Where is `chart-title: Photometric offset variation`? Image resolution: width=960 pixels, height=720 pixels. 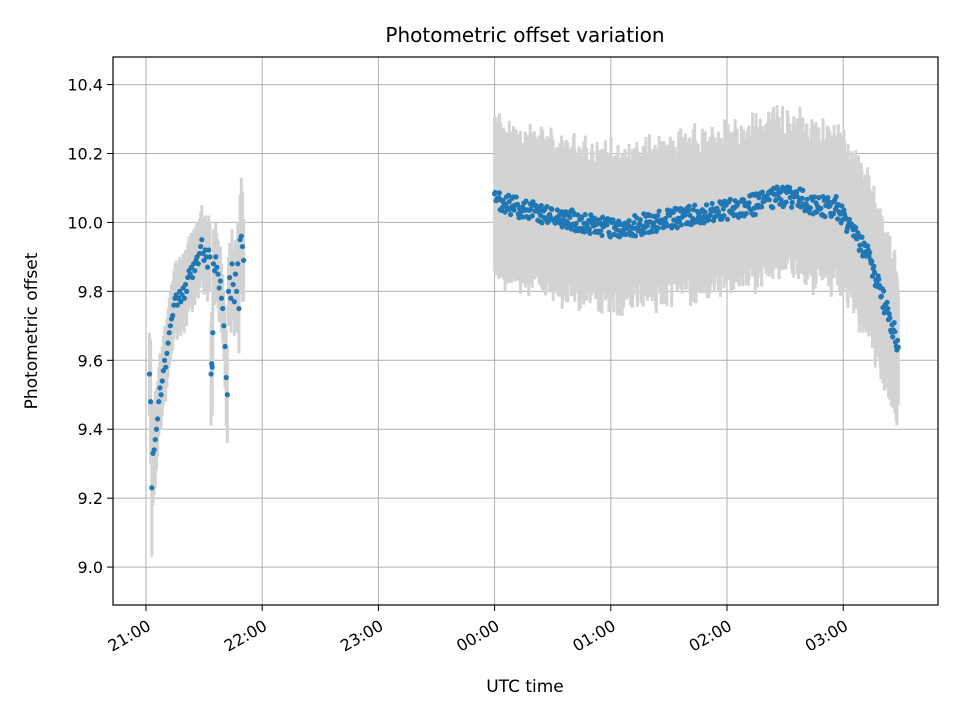 chart-title: Photometric offset variation is located at coordinates (524, 35).